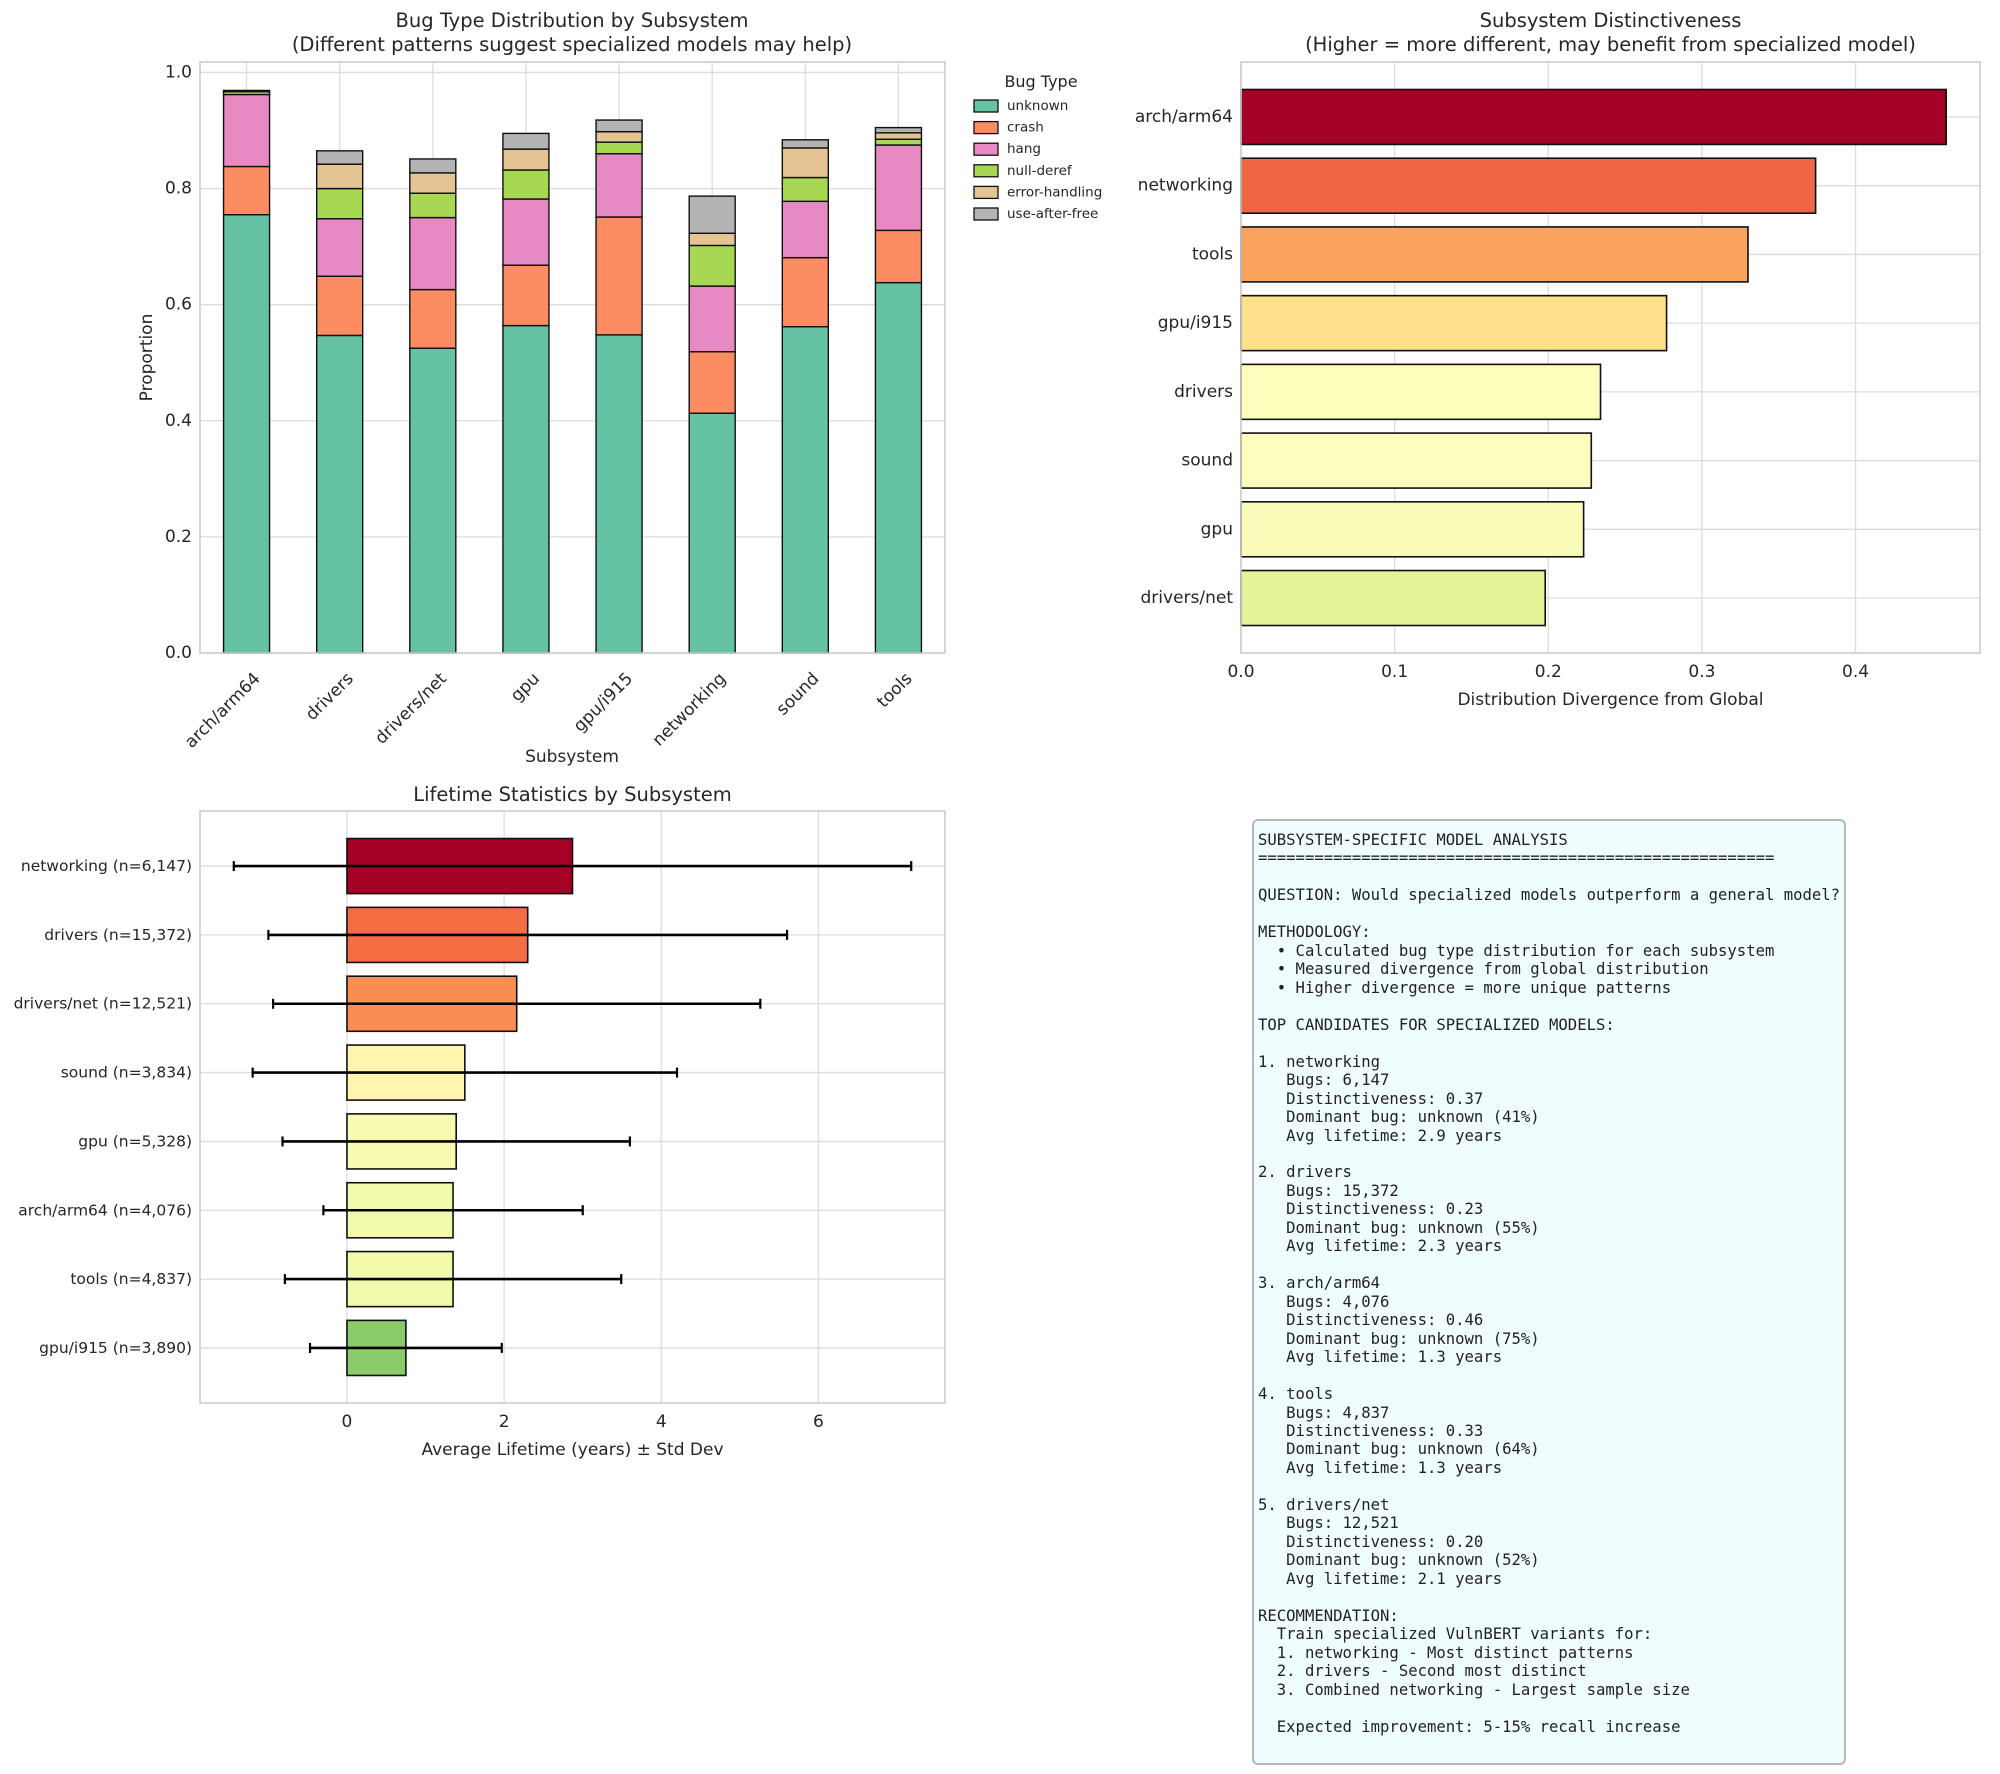  What do you see at coordinates (1240, 672) in the screenshot?
I see `x-tick-label: 0.0` at bounding box center [1240, 672].